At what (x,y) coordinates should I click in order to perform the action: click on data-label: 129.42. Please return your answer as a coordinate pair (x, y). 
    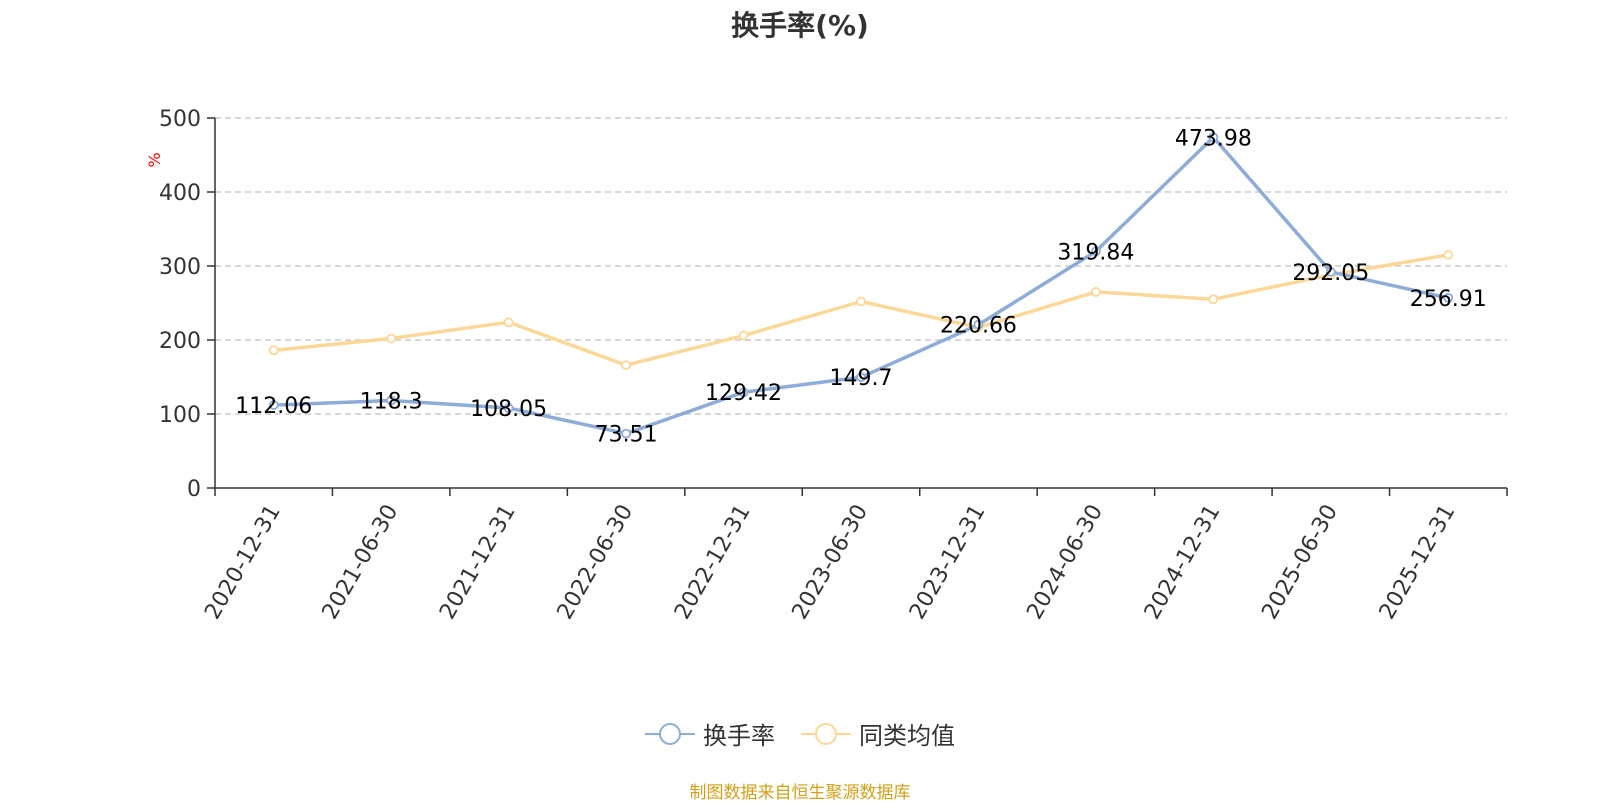
    Looking at the image, I should click on (743, 393).